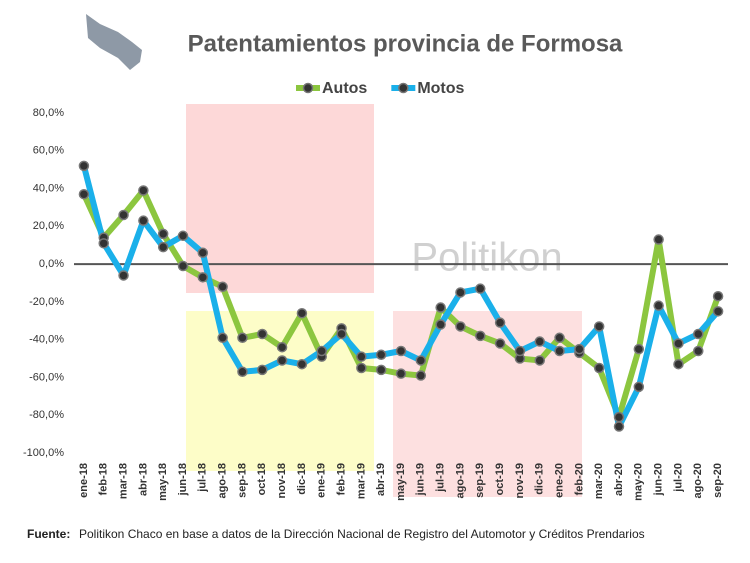  What do you see at coordinates (344, 88) in the screenshot?
I see `legend-label: Autos` at bounding box center [344, 88].